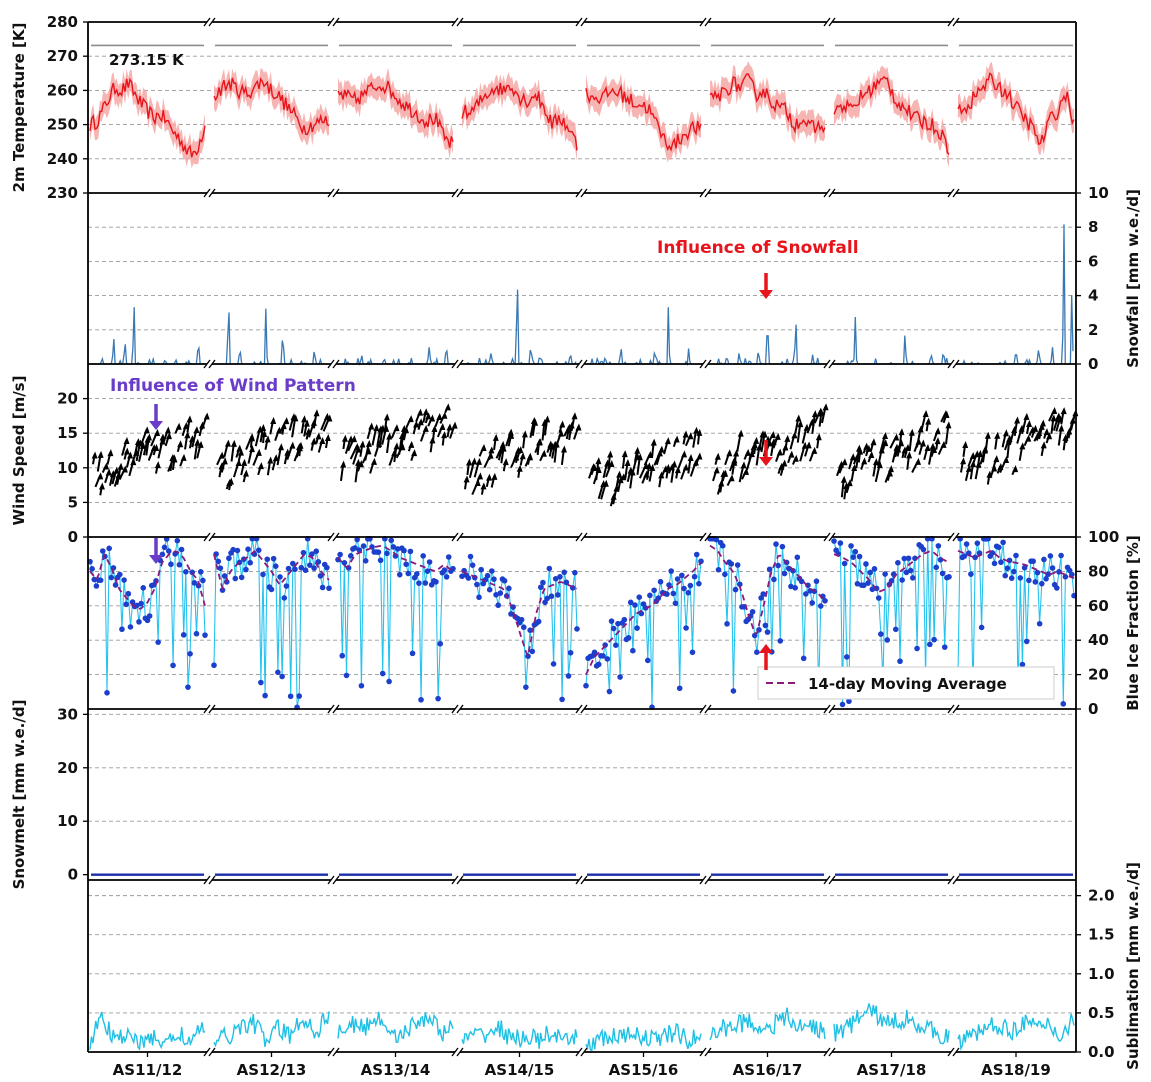 This screenshot has height=1082, width=1151. What do you see at coordinates (1101, 1013) in the screenshot?
I see `y-tick-label: 0.5` at bounding box center [1101, 1013].